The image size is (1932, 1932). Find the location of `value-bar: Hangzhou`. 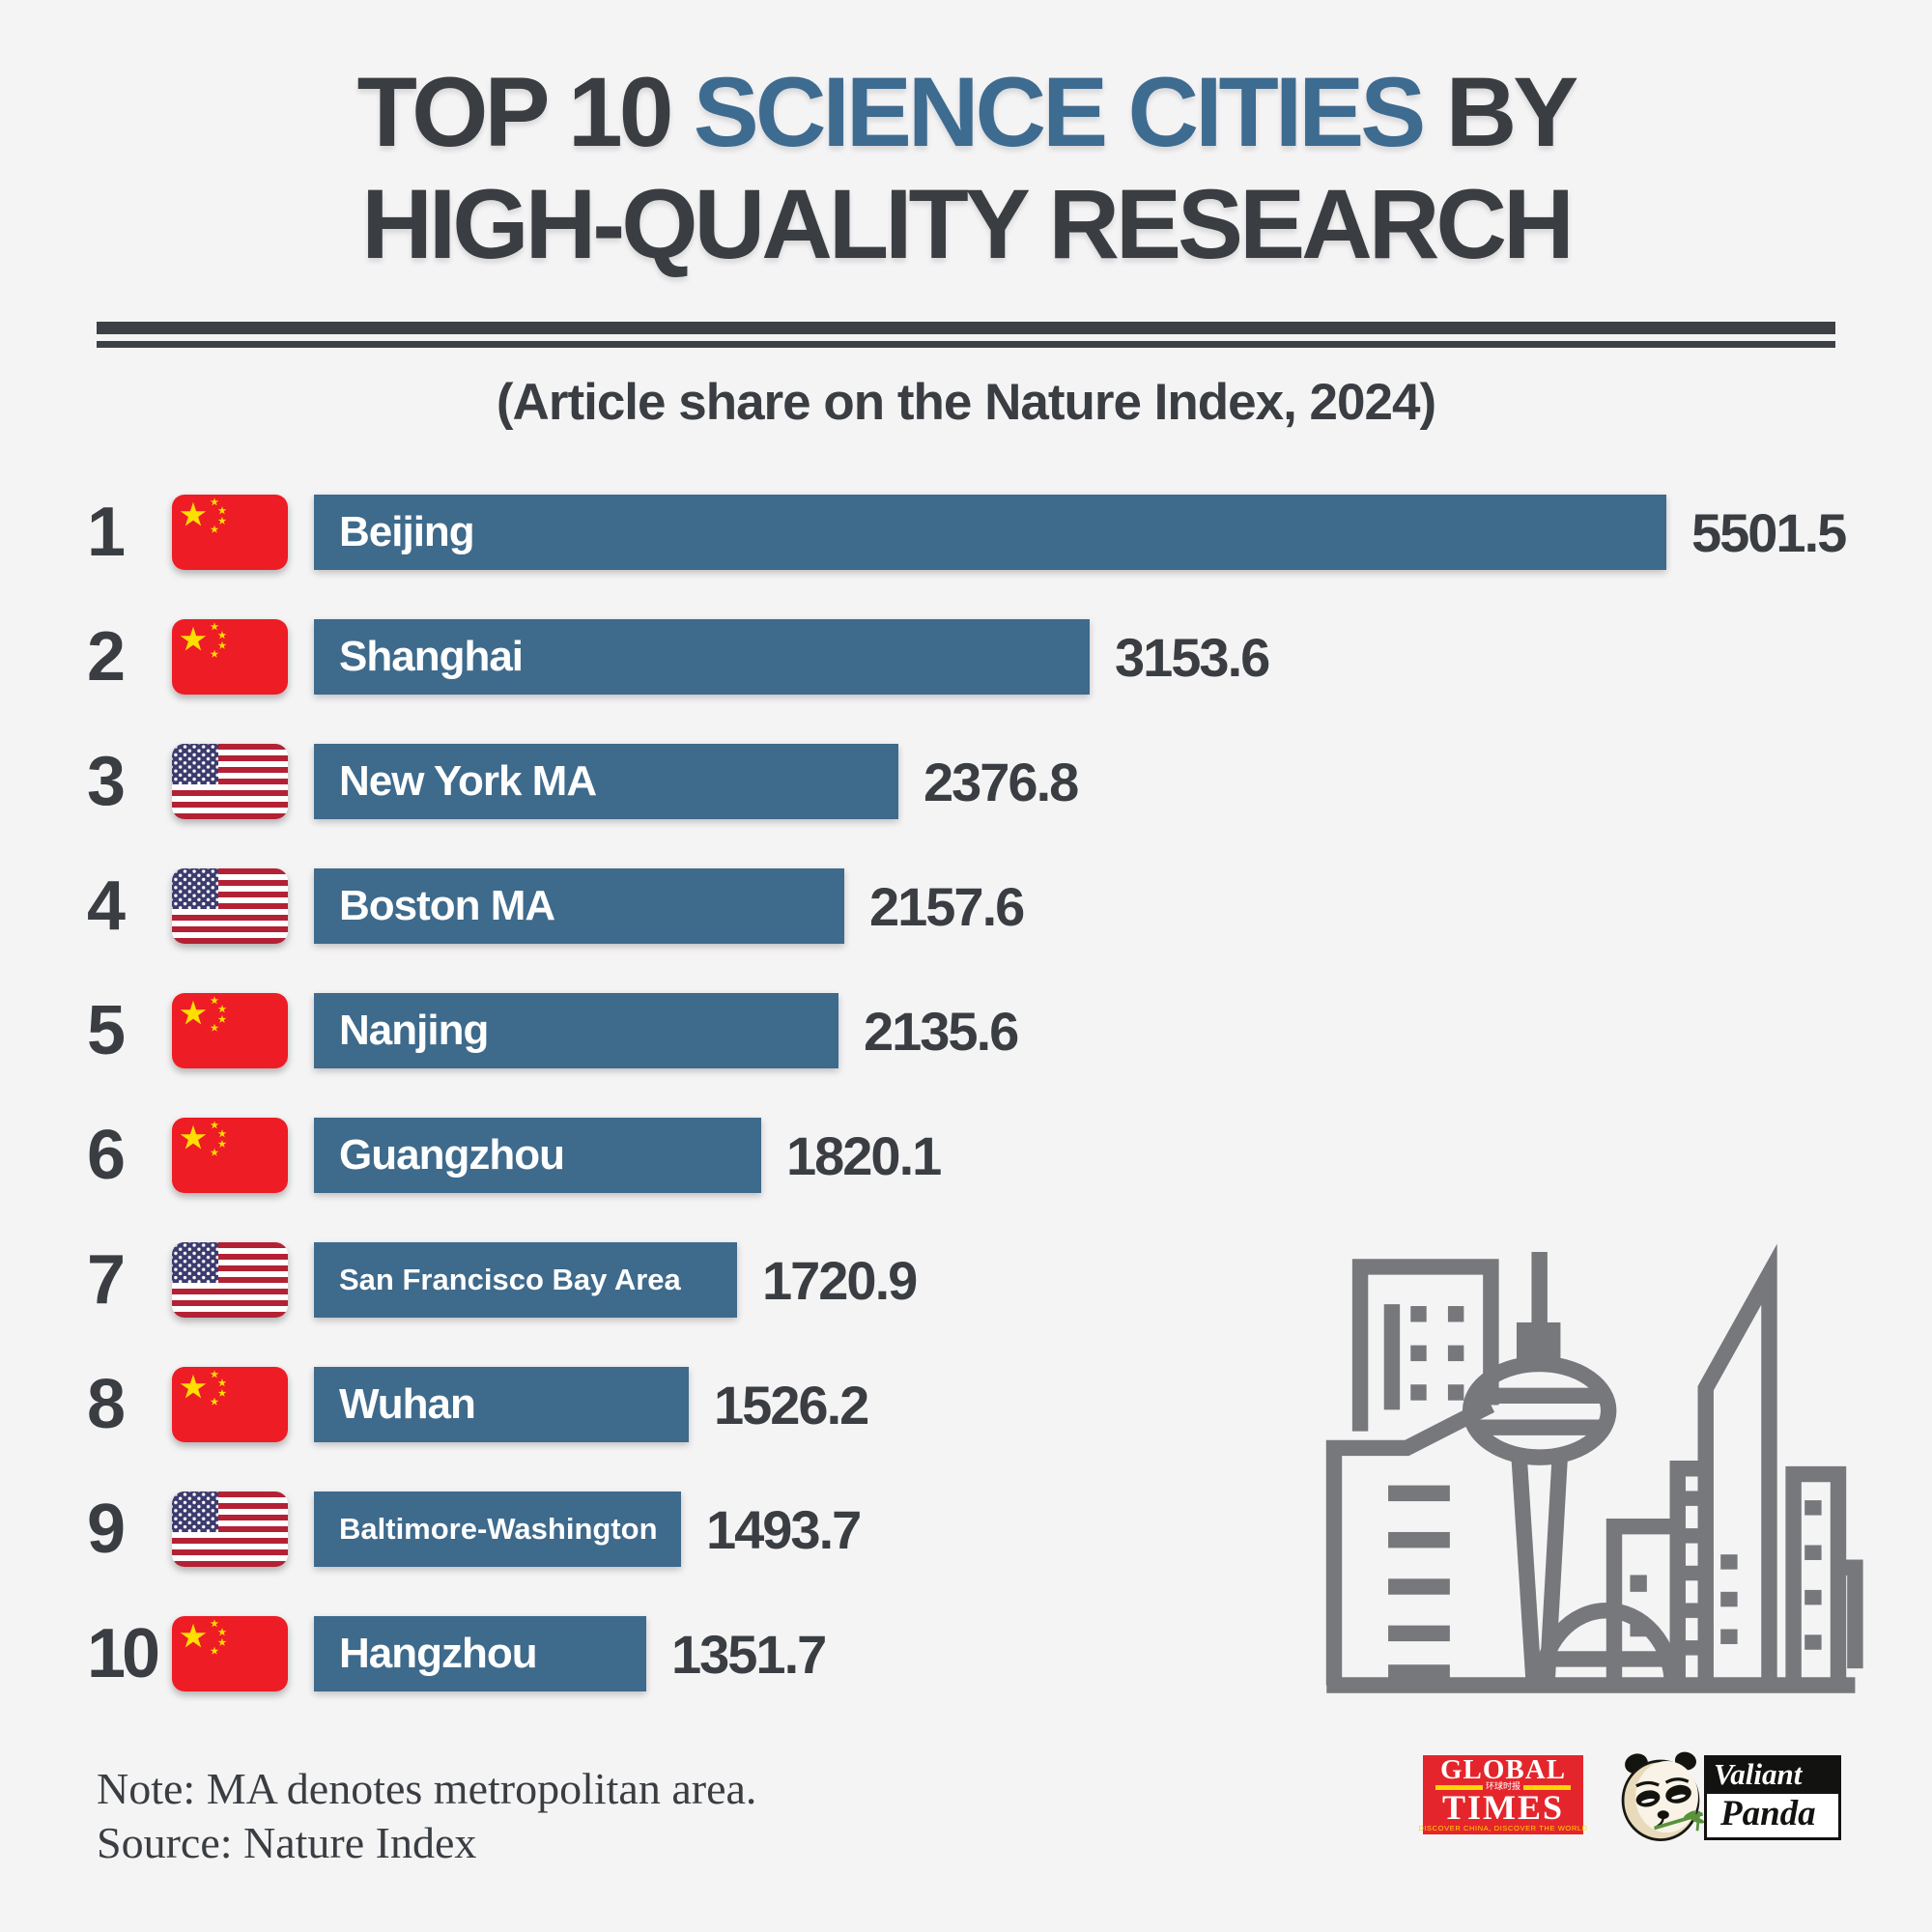

value-bar: Hangzhou is located at coordinates (480, 1653).